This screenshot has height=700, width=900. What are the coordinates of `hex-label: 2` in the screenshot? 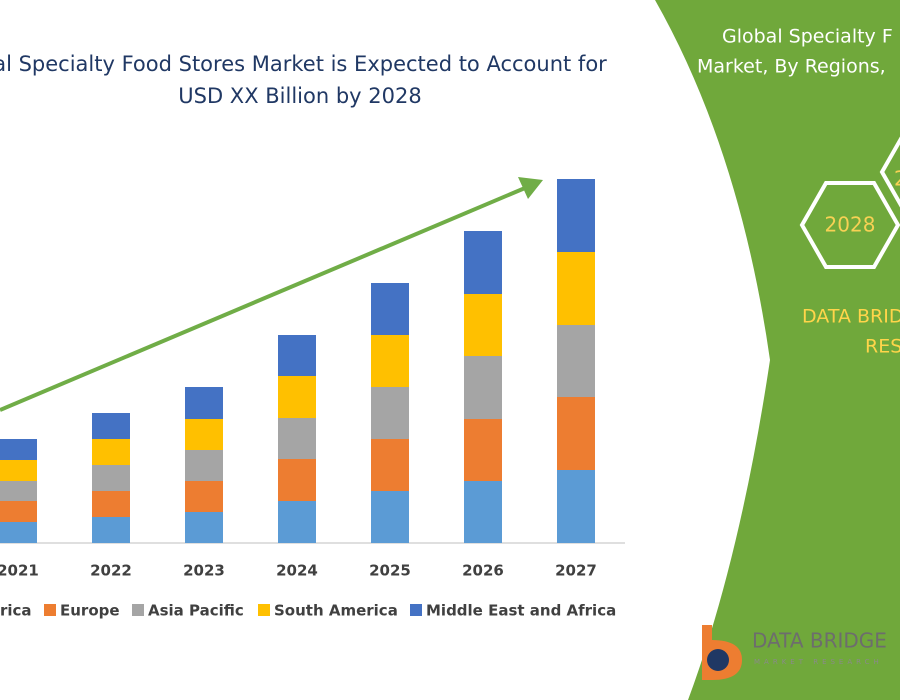 It's located at (897, 179).